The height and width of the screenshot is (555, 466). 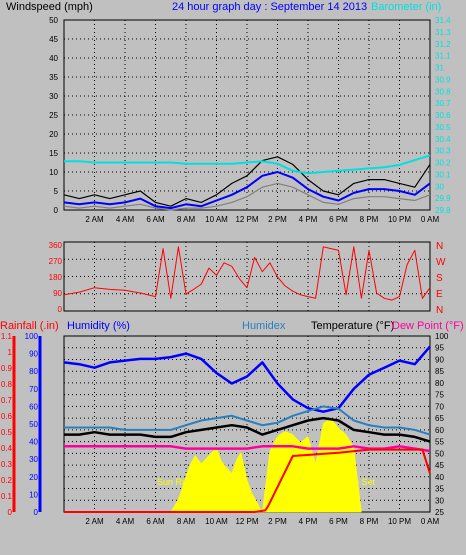 I want to click on barometer-axis-label: Barometer (in), so click(x=406, y=7).